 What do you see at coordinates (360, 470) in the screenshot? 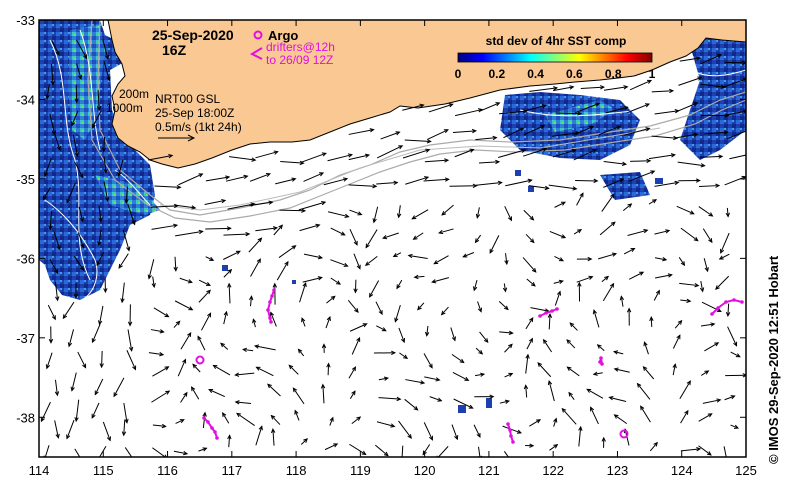
I see `x-tick-label: 119` at bounding box center [360, 470].